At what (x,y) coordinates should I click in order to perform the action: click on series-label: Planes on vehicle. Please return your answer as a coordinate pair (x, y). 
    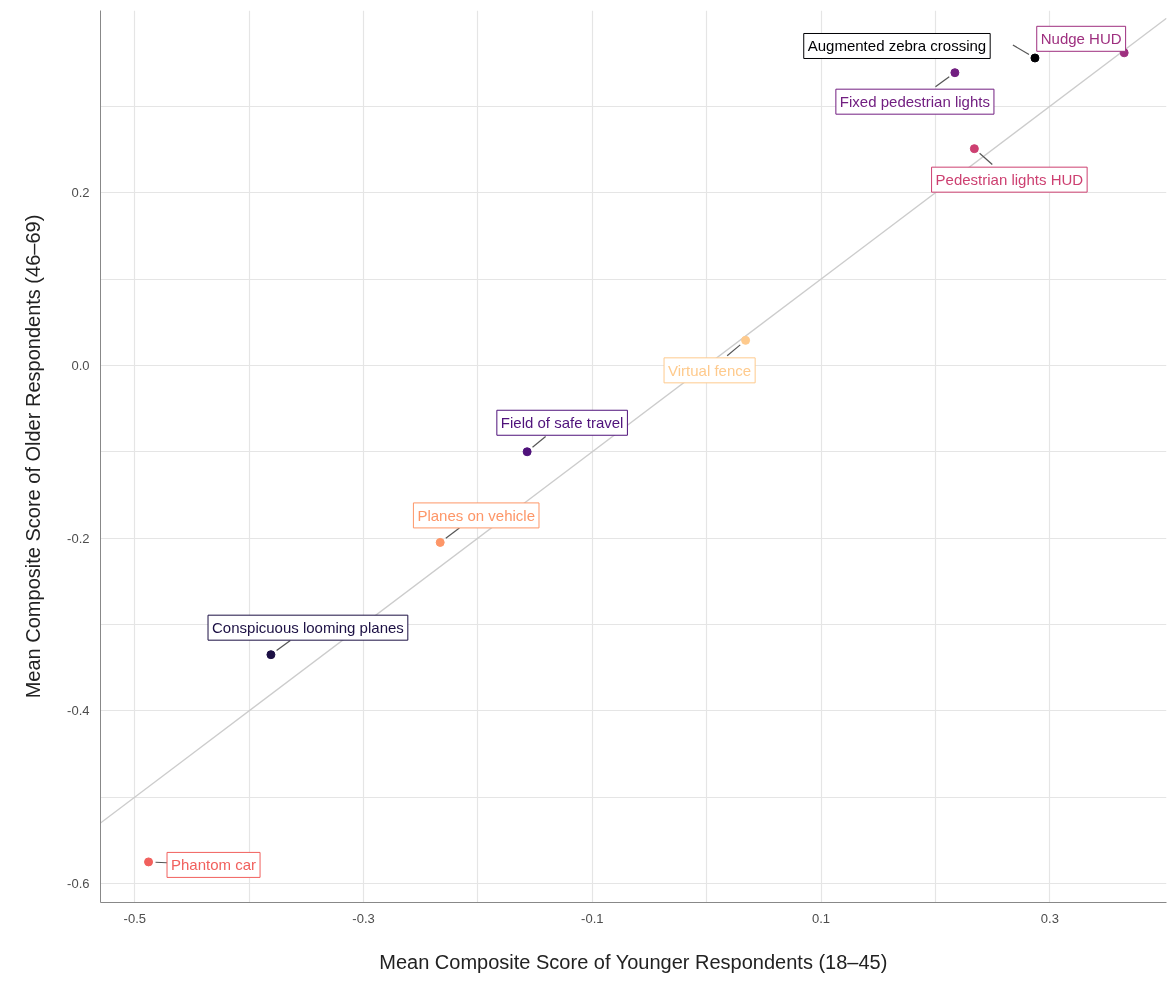
    Looking at the image, I should click on (476, 515).